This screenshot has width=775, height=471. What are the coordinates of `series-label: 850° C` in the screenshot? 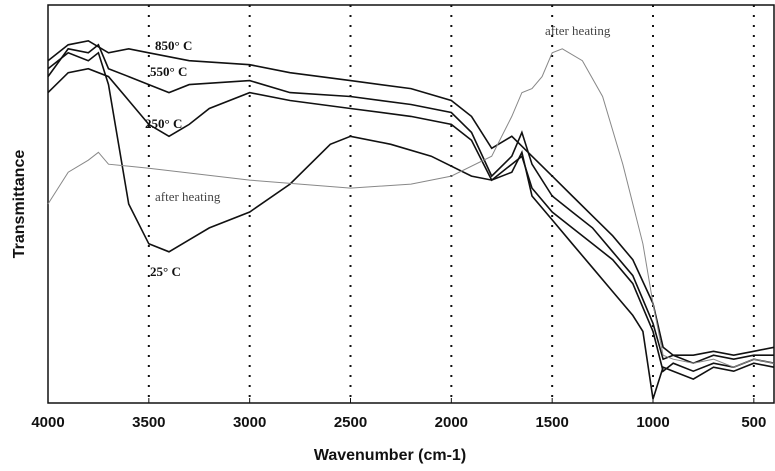 It's located at (173, 45).